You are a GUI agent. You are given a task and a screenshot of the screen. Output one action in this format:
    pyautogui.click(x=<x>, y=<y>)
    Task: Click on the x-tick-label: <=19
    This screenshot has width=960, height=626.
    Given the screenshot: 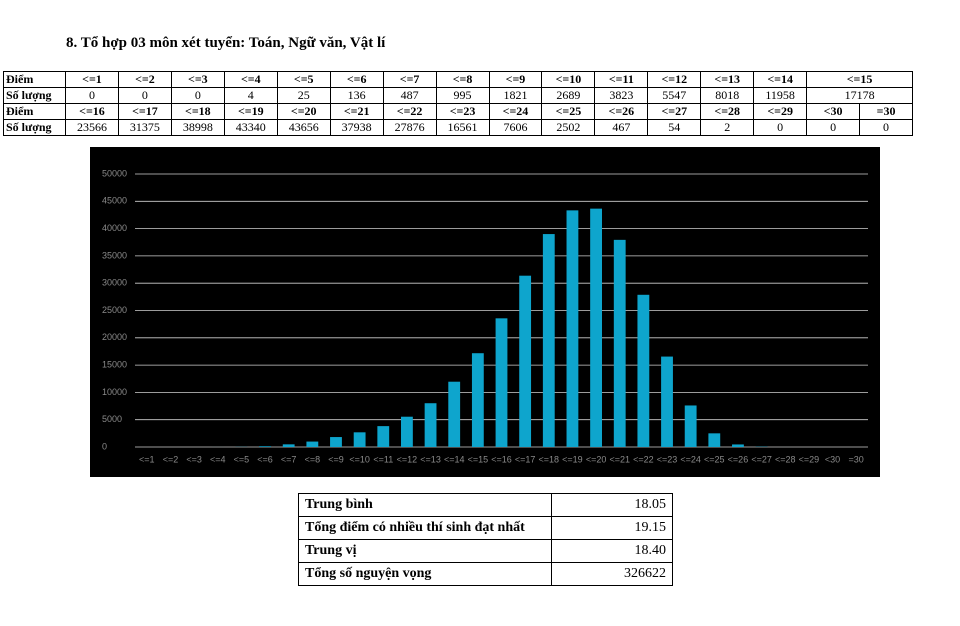 What is the action you would take?
    pyautogui.click(x=572, y=459)
    